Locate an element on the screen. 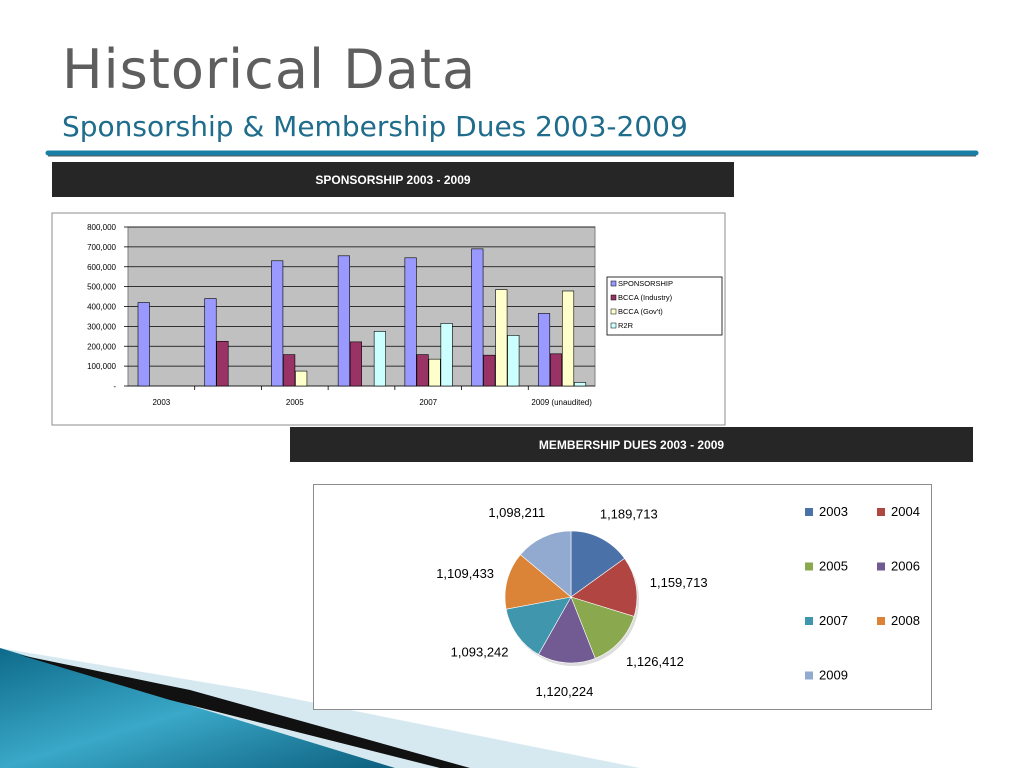 The image size is (1024, 768). pie-legend-swatch-2005 is located at coordinates (809, 566).